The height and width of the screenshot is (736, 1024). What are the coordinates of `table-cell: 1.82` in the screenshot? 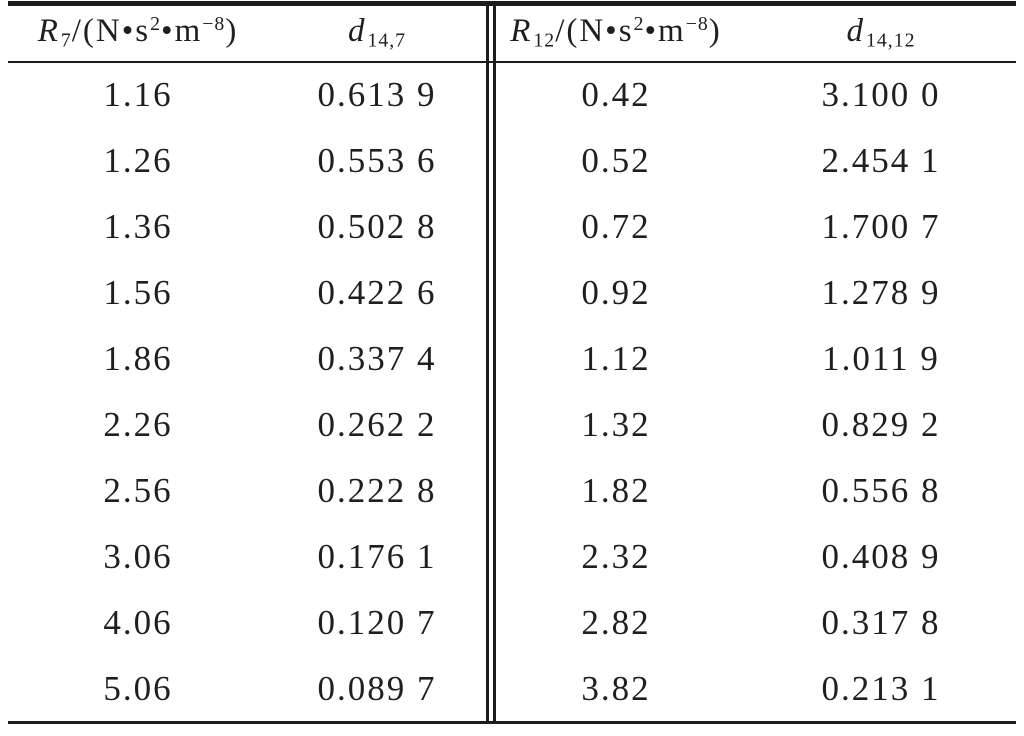 It's located at (616, 491).